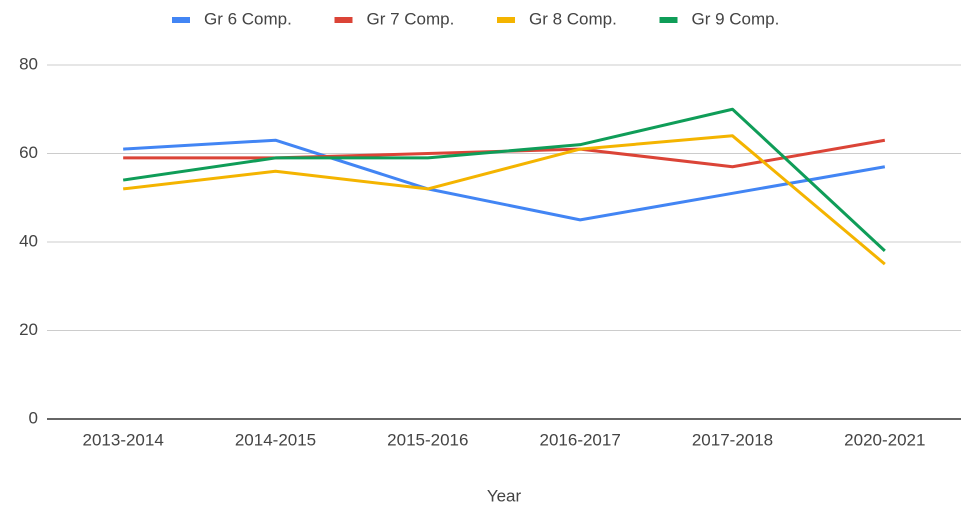  I want to click on y-tick-label: 80, so click(28, 63).